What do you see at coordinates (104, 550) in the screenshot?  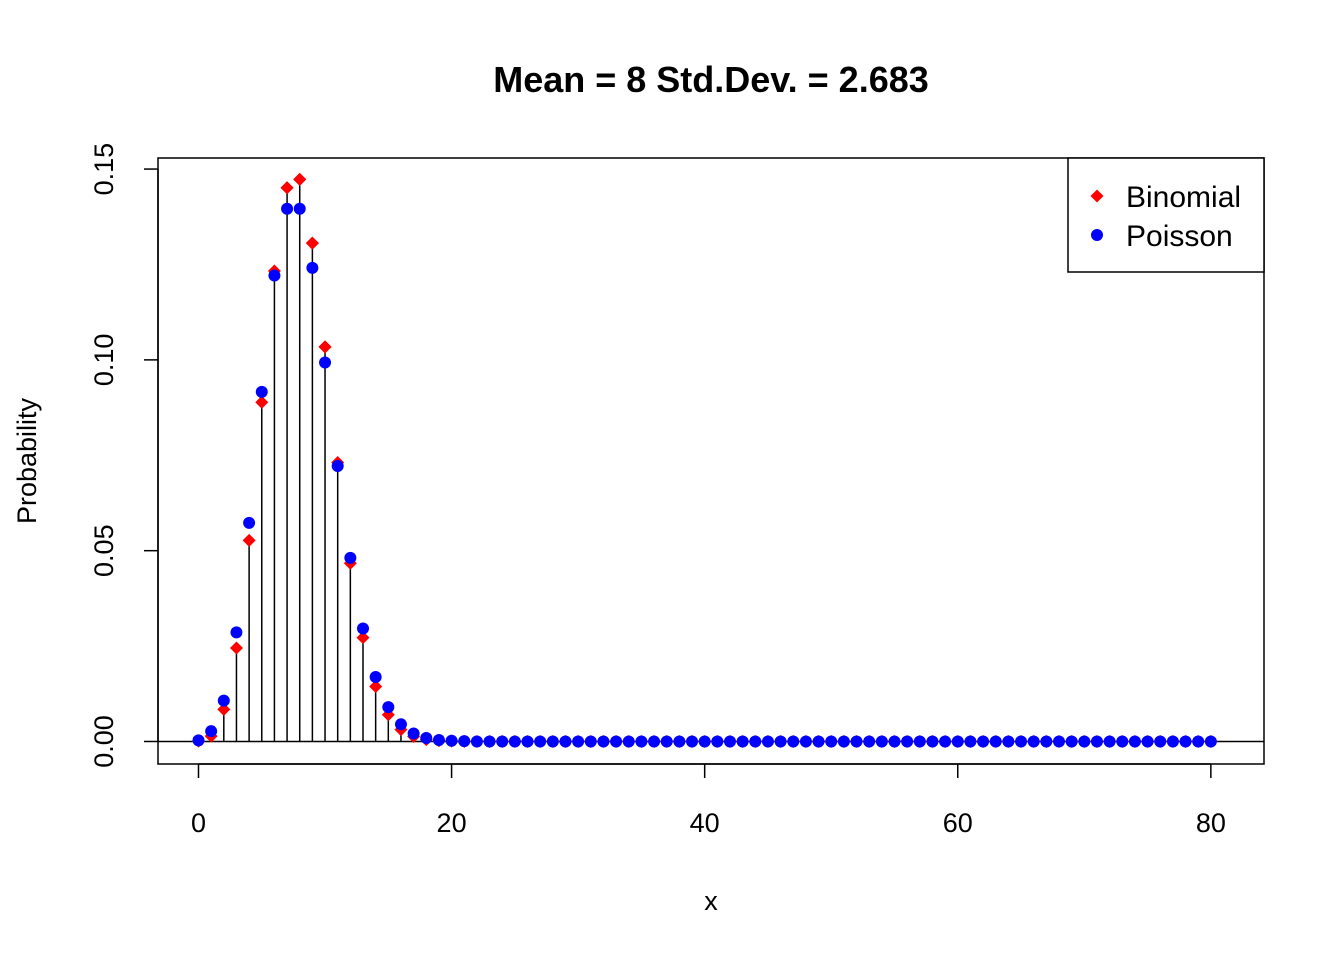 I see `y-tick-label: 0.05` at bounding box center [104, 550].